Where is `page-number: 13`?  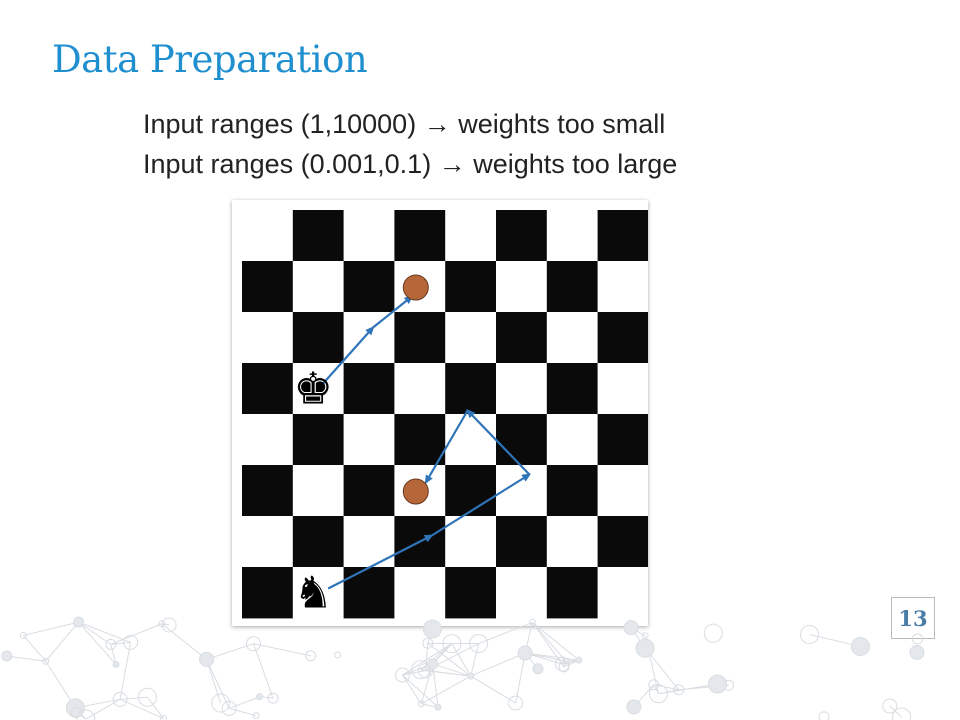
page-number: 13 is located at coordinates (913, 618).